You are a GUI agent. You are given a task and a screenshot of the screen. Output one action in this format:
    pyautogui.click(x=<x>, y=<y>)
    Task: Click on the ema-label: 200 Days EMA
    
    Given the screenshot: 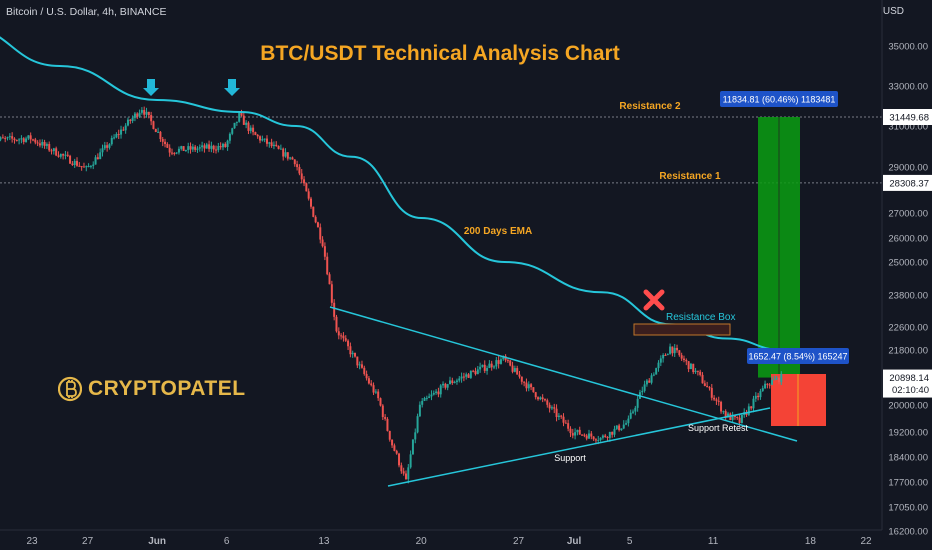 What is the action you would take?
    pyautogui.click(x=498, y=231)
    